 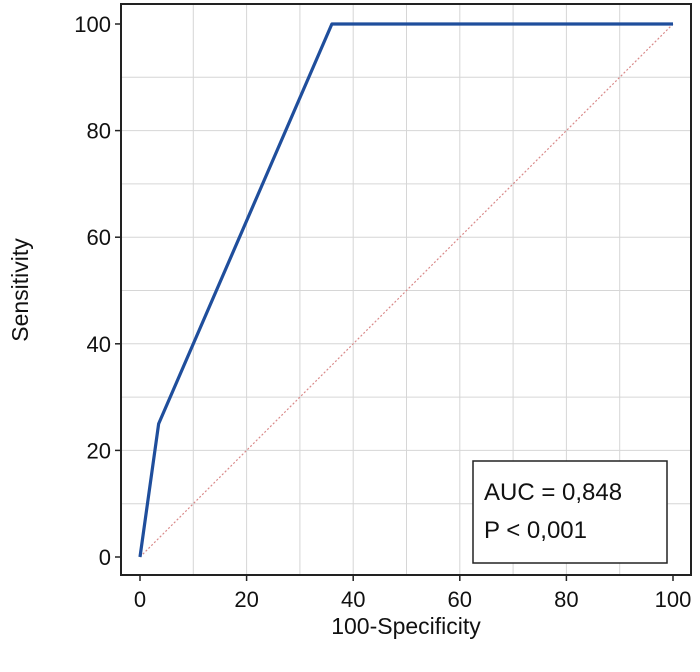 I want to click on x-axis-ticks: 0 20 40 60 80 100, so click(x=412, y=593).